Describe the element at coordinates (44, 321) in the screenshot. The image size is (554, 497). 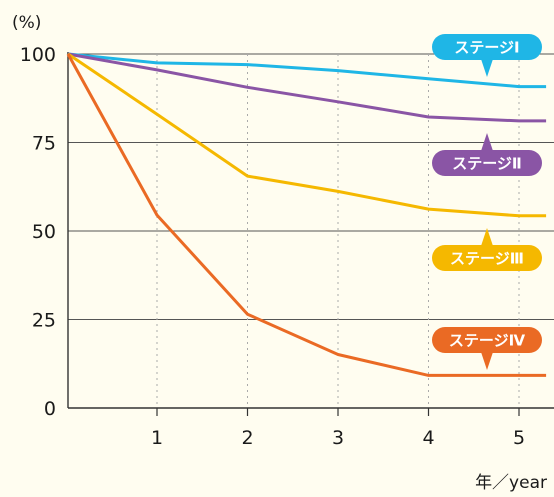
I see `y-tick-label: 25` at that location.